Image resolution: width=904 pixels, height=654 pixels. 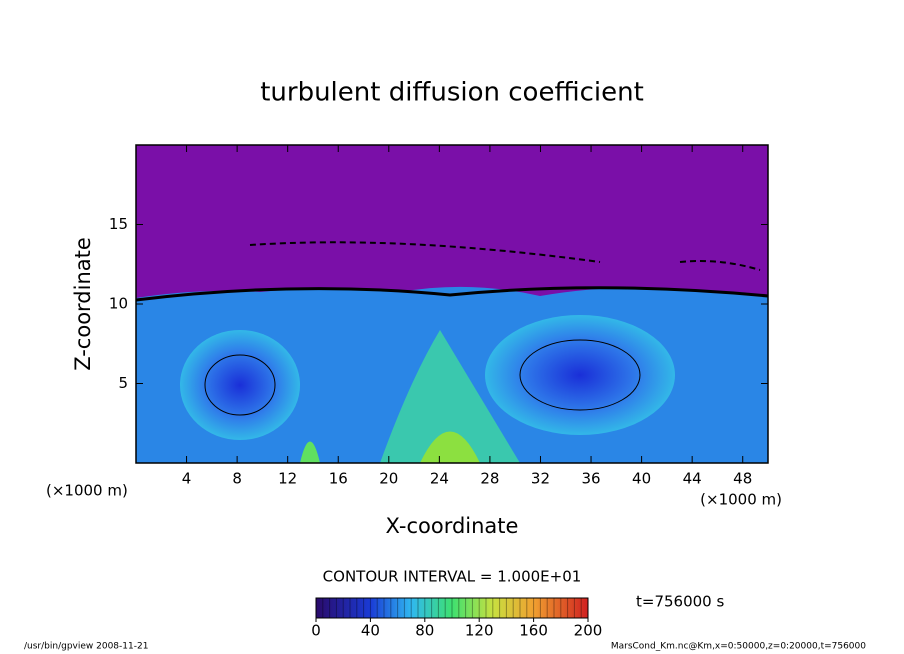 I want to click on colorbar-tick-label: 0, so click(x=316, y=631).